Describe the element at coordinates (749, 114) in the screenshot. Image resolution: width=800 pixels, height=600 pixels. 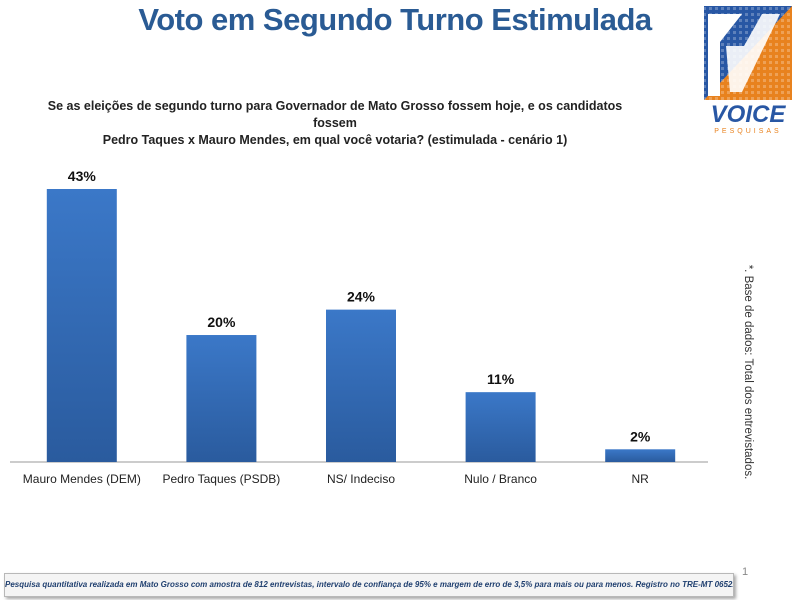
I see `logo-brand-text: VOICE` at that location.